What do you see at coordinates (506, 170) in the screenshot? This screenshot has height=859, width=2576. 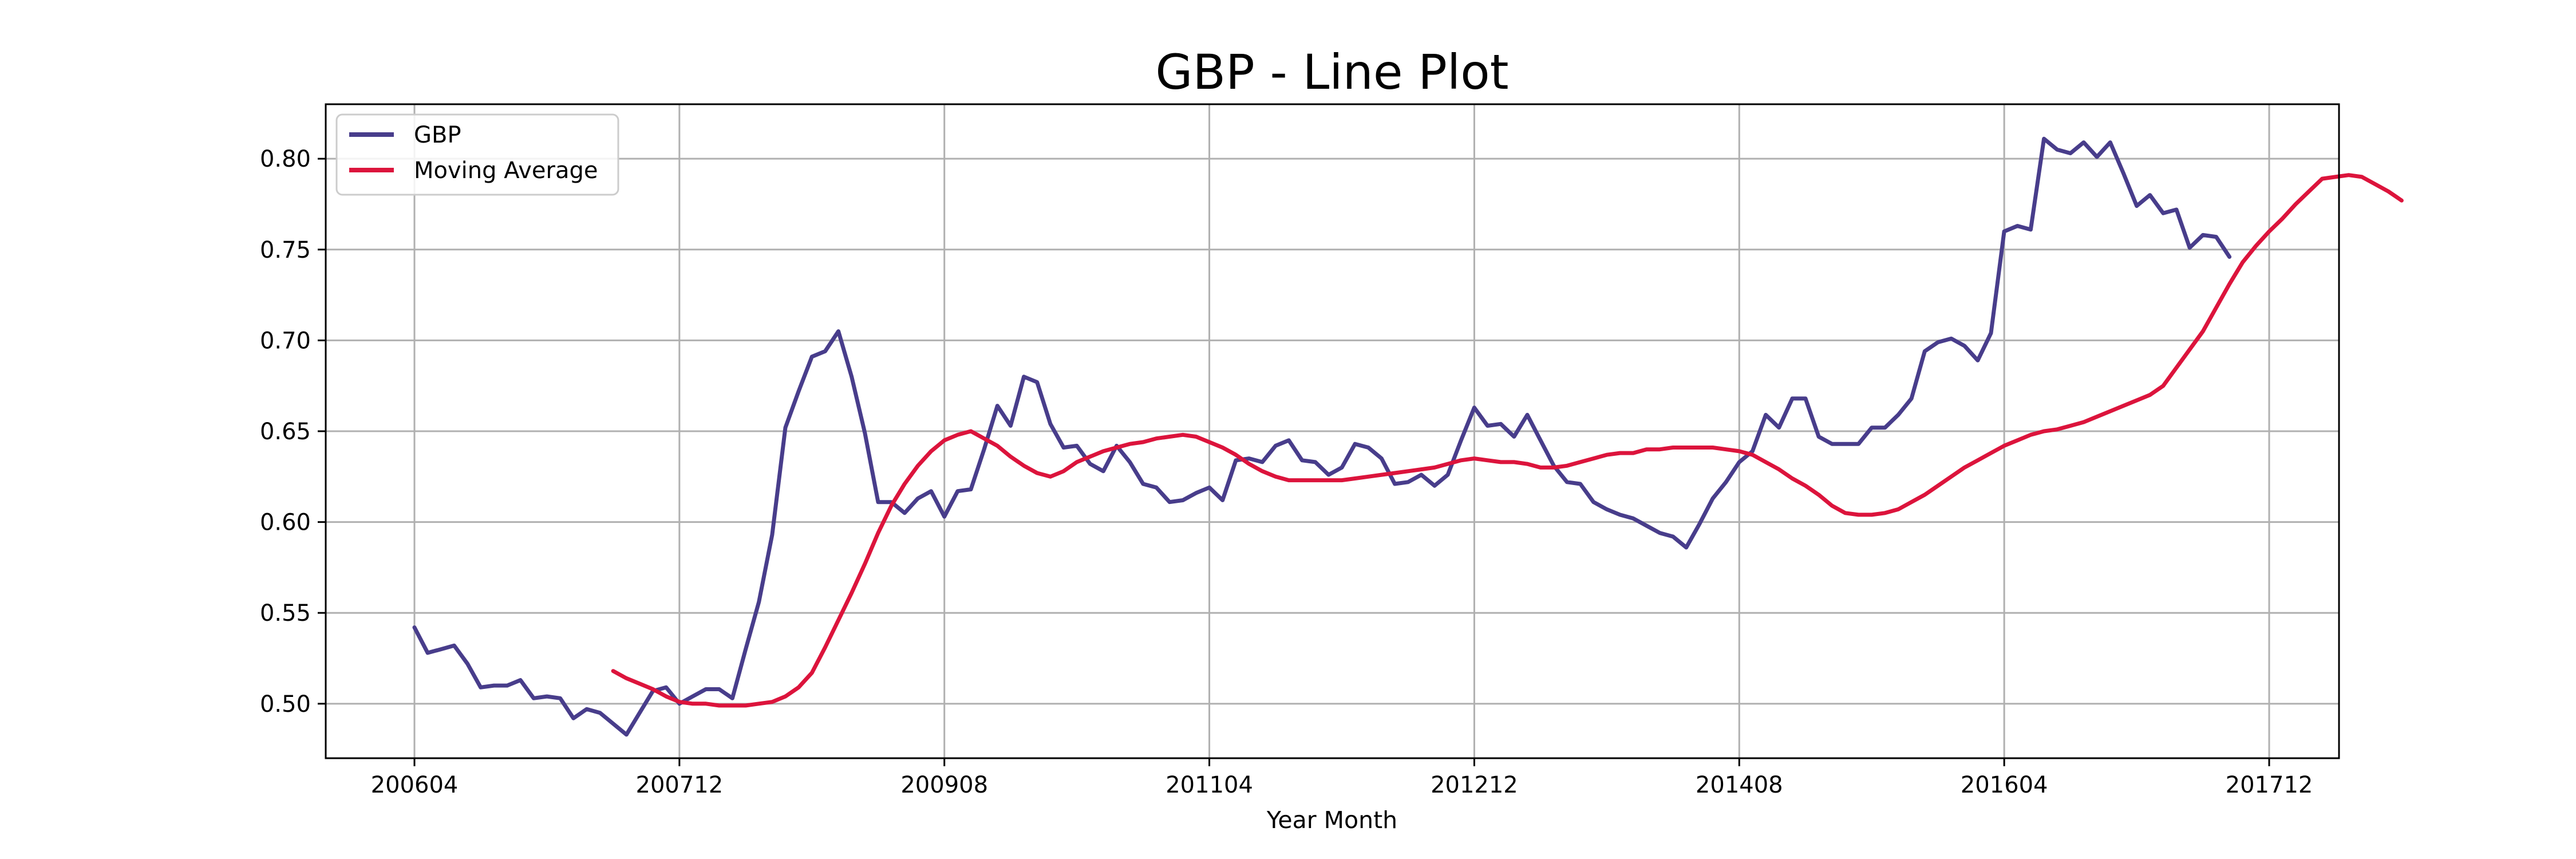 I see `legend-label-moving-average: Moving Average` at bounding box center [506, 170].